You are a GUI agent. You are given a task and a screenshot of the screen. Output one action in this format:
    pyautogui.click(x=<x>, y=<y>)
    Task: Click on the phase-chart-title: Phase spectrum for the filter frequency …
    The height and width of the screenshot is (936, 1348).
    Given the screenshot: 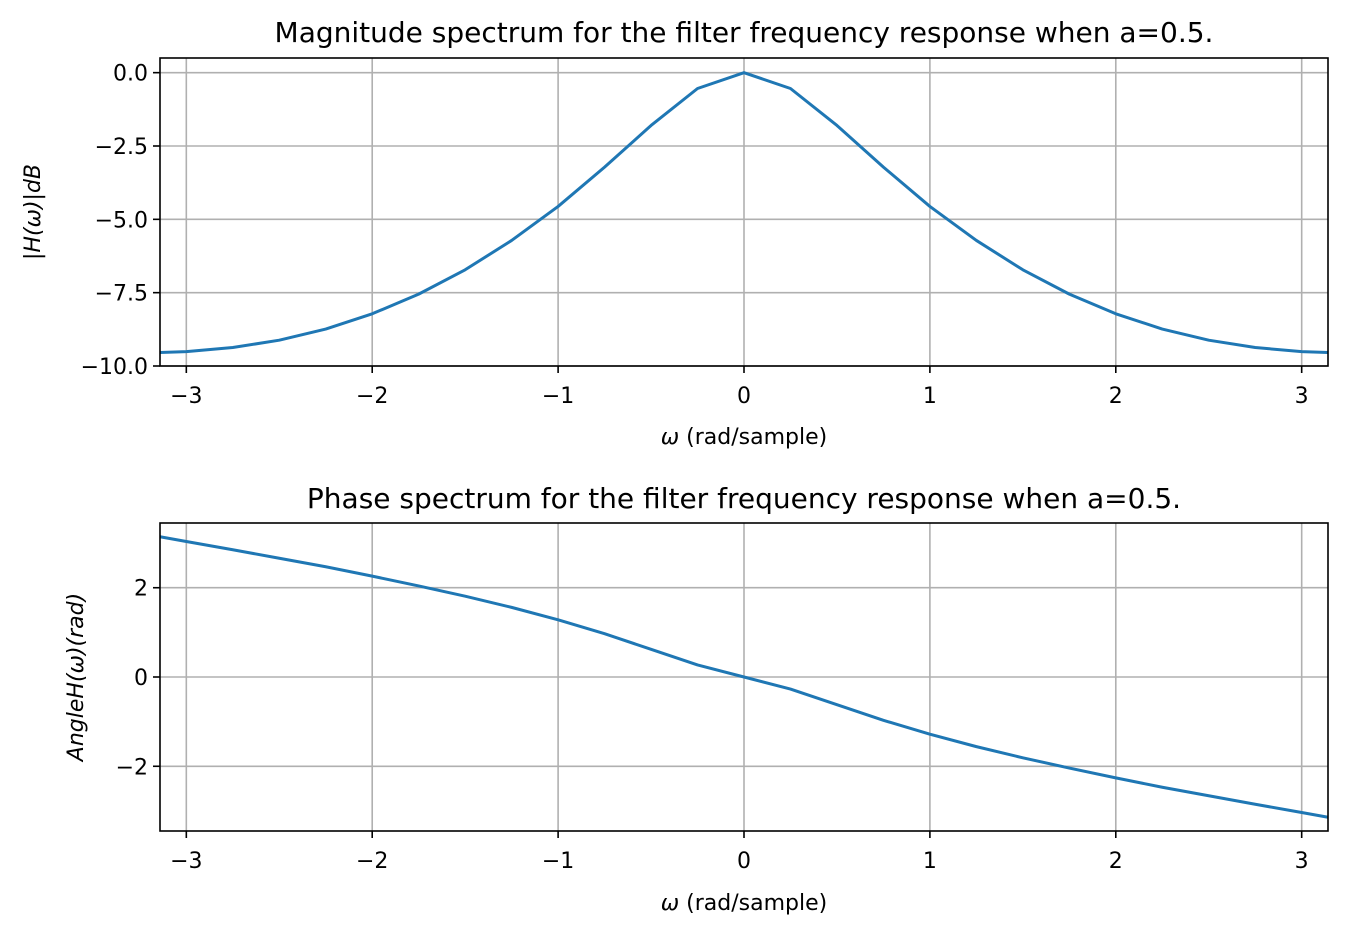 What is the action you would take?
    pyautogui.click(x=744, y=498)
    